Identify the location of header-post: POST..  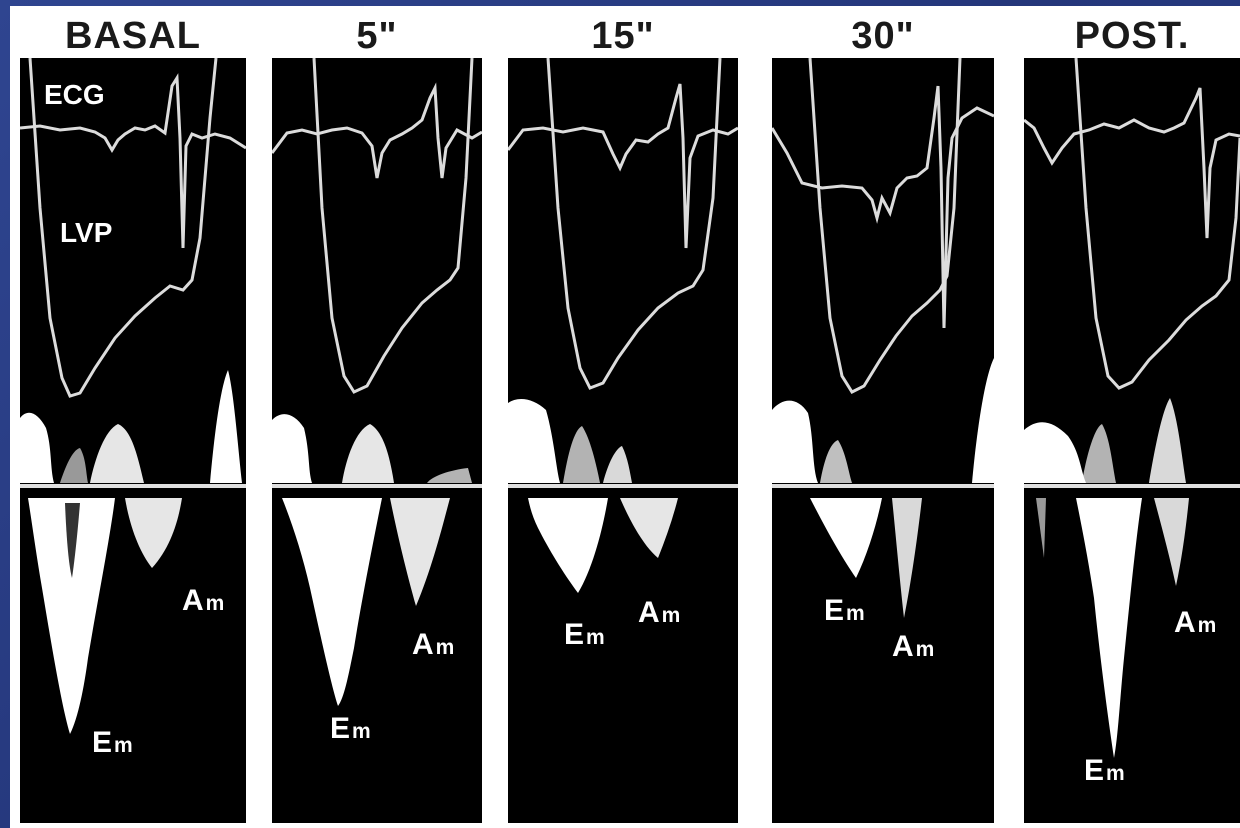
(1132, 36).